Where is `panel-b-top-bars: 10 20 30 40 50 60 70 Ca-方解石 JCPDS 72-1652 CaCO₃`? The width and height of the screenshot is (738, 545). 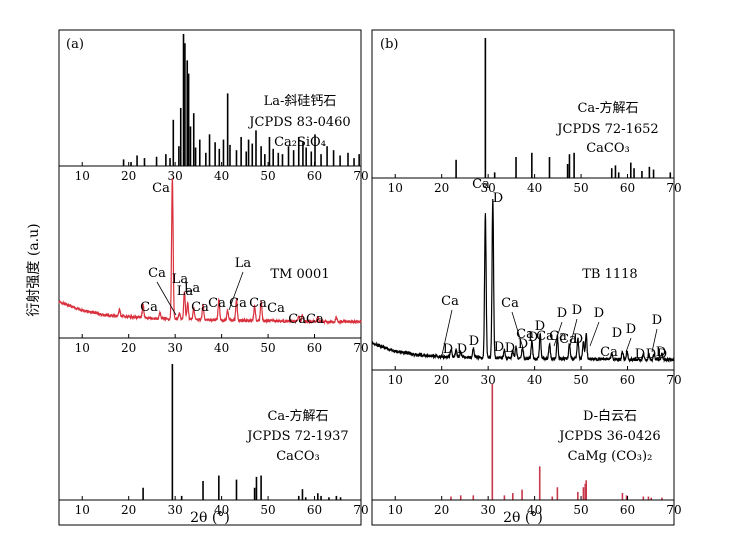 panel-b-top-bars: 10 20 30 40 50 60 70 Ca-方解石 JCPDS 72-1652 CaCO₃ is located at coordinates (527, 116).